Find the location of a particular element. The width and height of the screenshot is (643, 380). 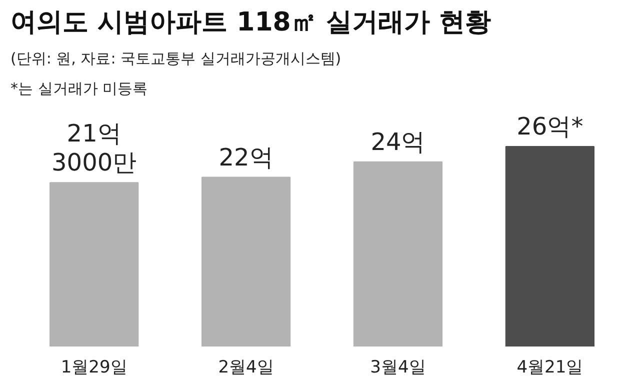

chart-title: 여의도 시범아파트 118㎡ 실거래가 현황 is located at coordinates (250, 23).